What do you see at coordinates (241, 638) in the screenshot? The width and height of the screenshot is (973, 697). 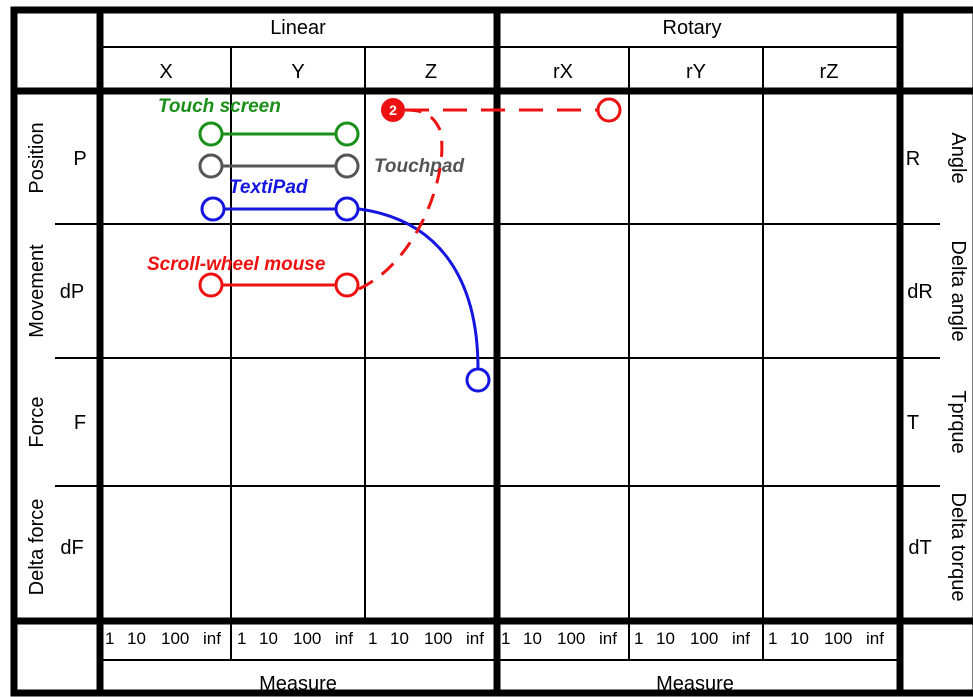 I see `tick-label-y-0: 1` at bounding box center [241, 638].